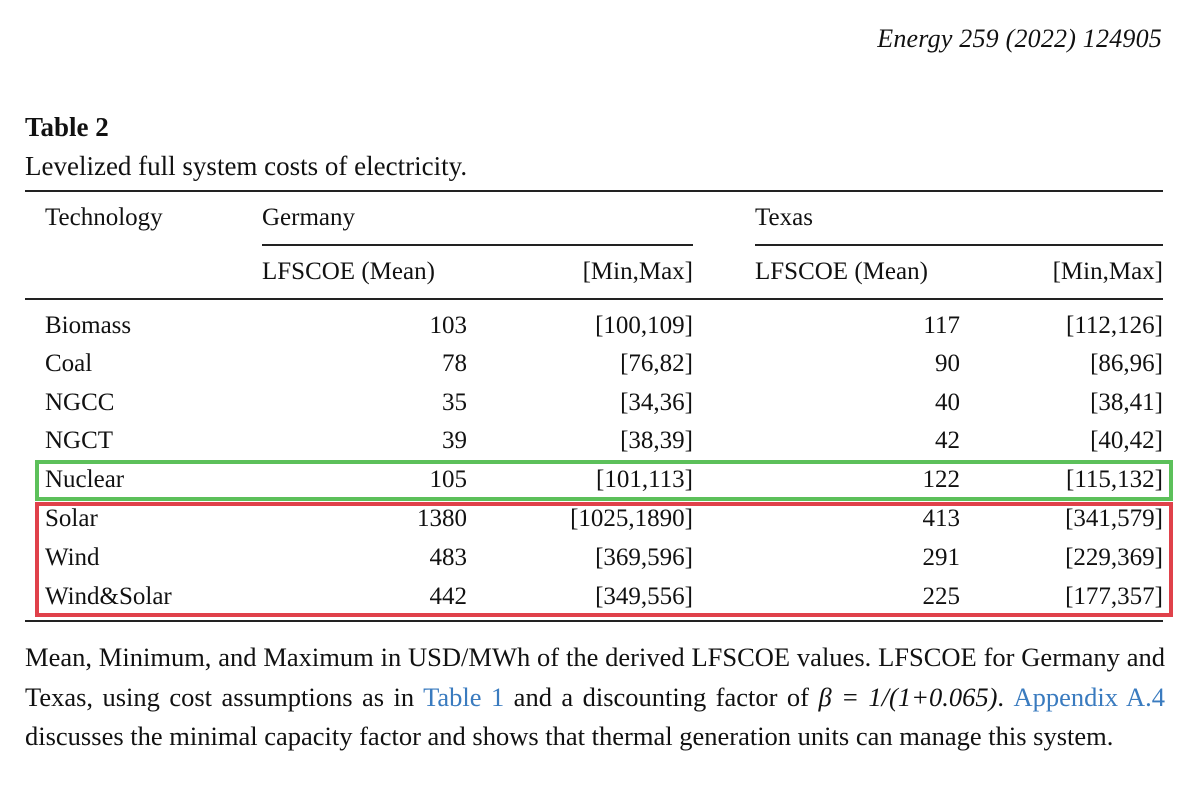 Image resolution: width=1200 pixels, height=811 pixels. Describe the element at coordinates (644, 479) in the screenshot. I see `row-germany-range: [101,113]` at that location.